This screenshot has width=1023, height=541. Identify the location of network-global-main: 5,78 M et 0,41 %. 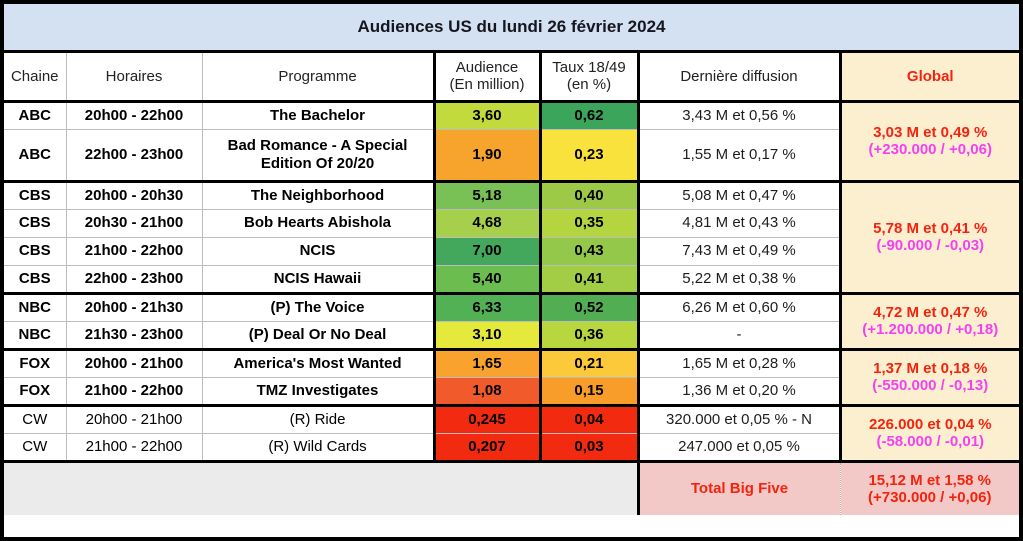
(930, 228).